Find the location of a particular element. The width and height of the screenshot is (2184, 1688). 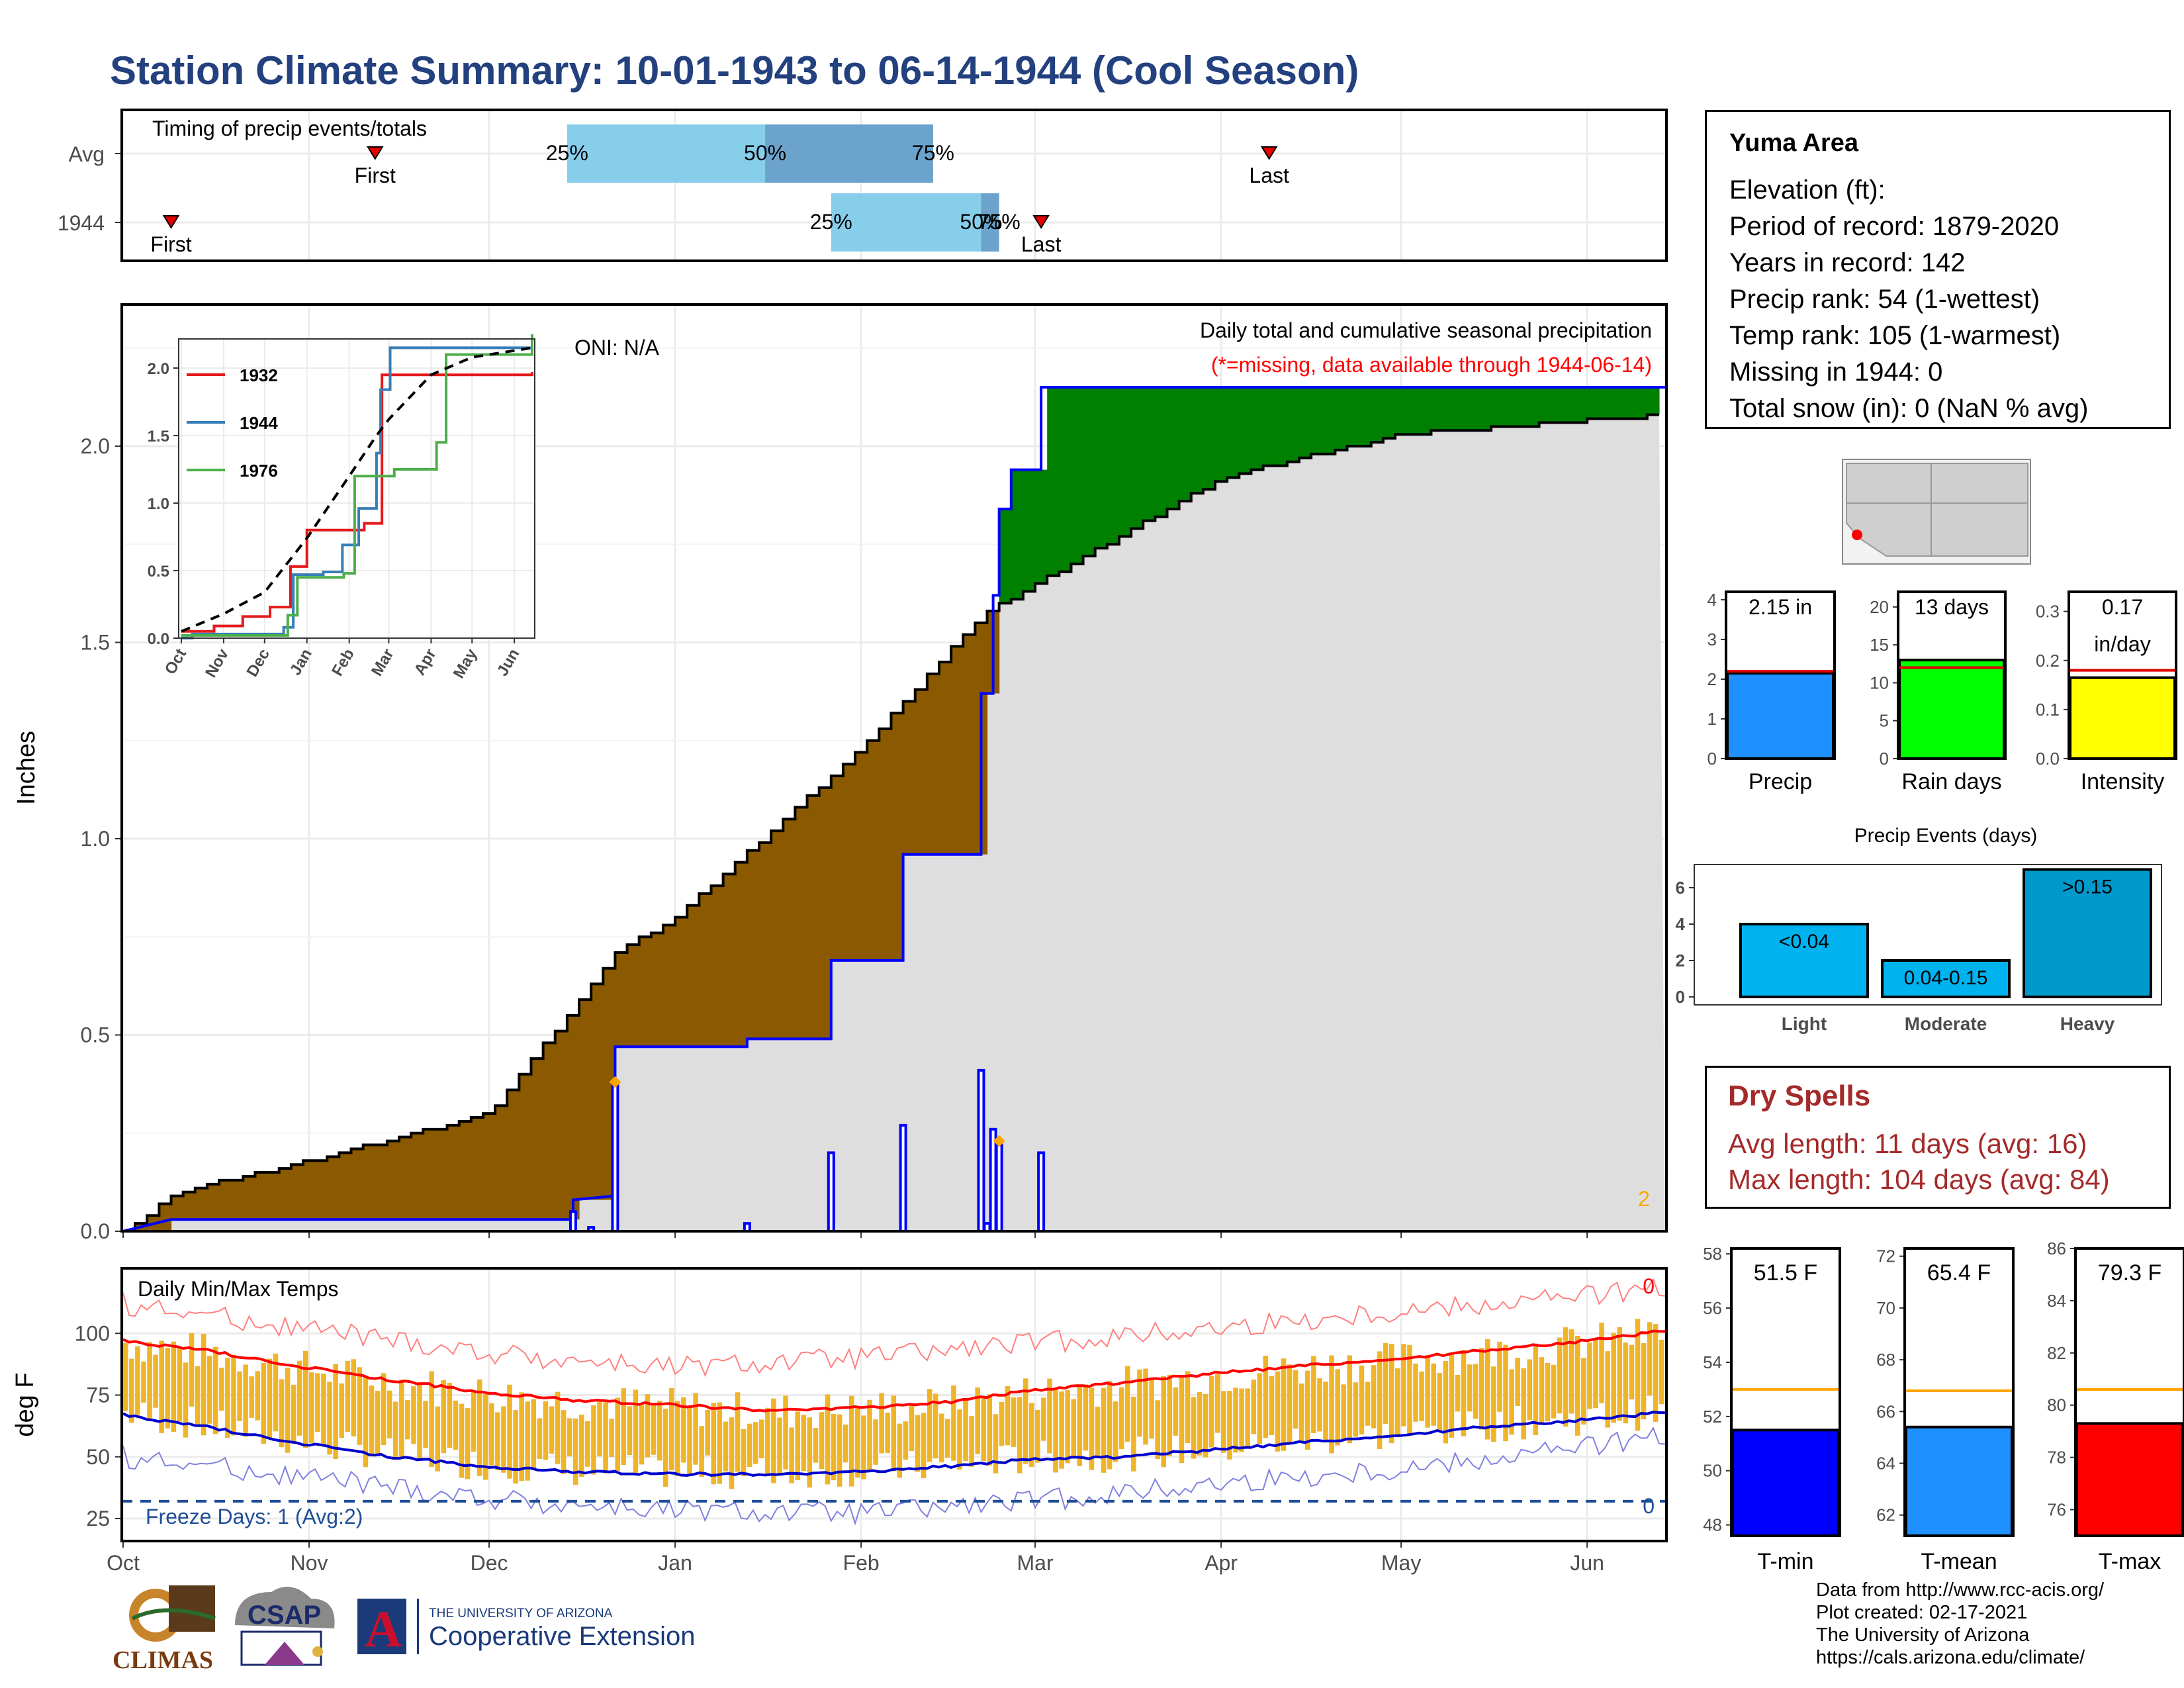

inset-series-1932 is located at coordinates (357, 502).